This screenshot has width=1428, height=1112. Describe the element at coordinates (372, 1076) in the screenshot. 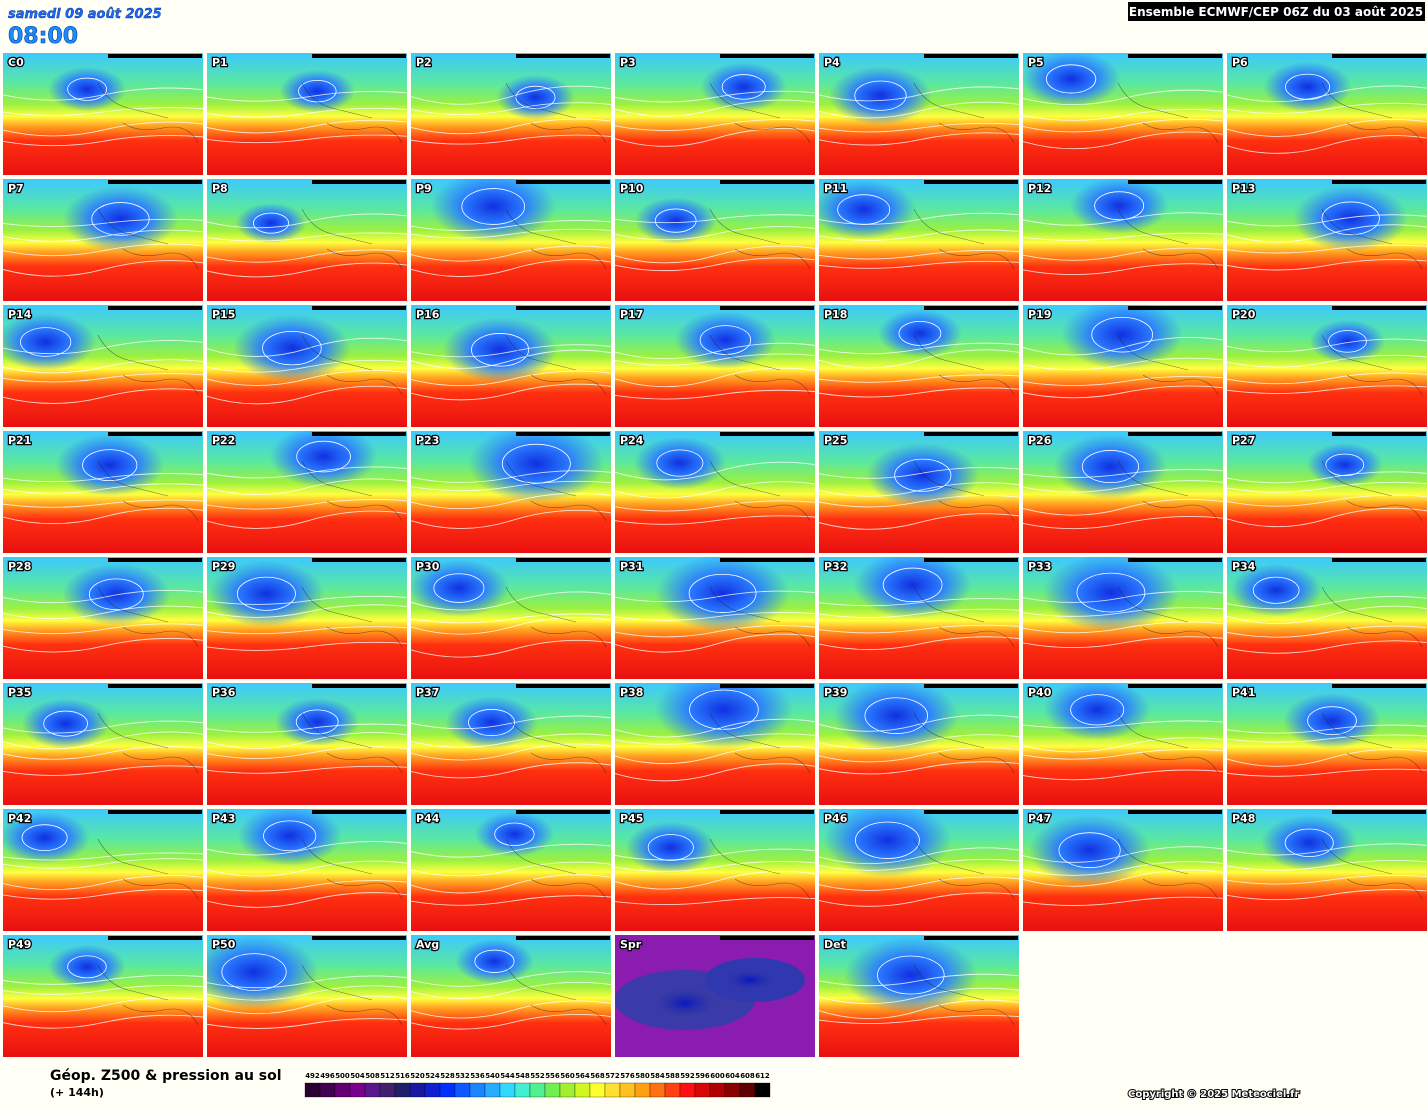

I see `scale-label: 508` at that location.